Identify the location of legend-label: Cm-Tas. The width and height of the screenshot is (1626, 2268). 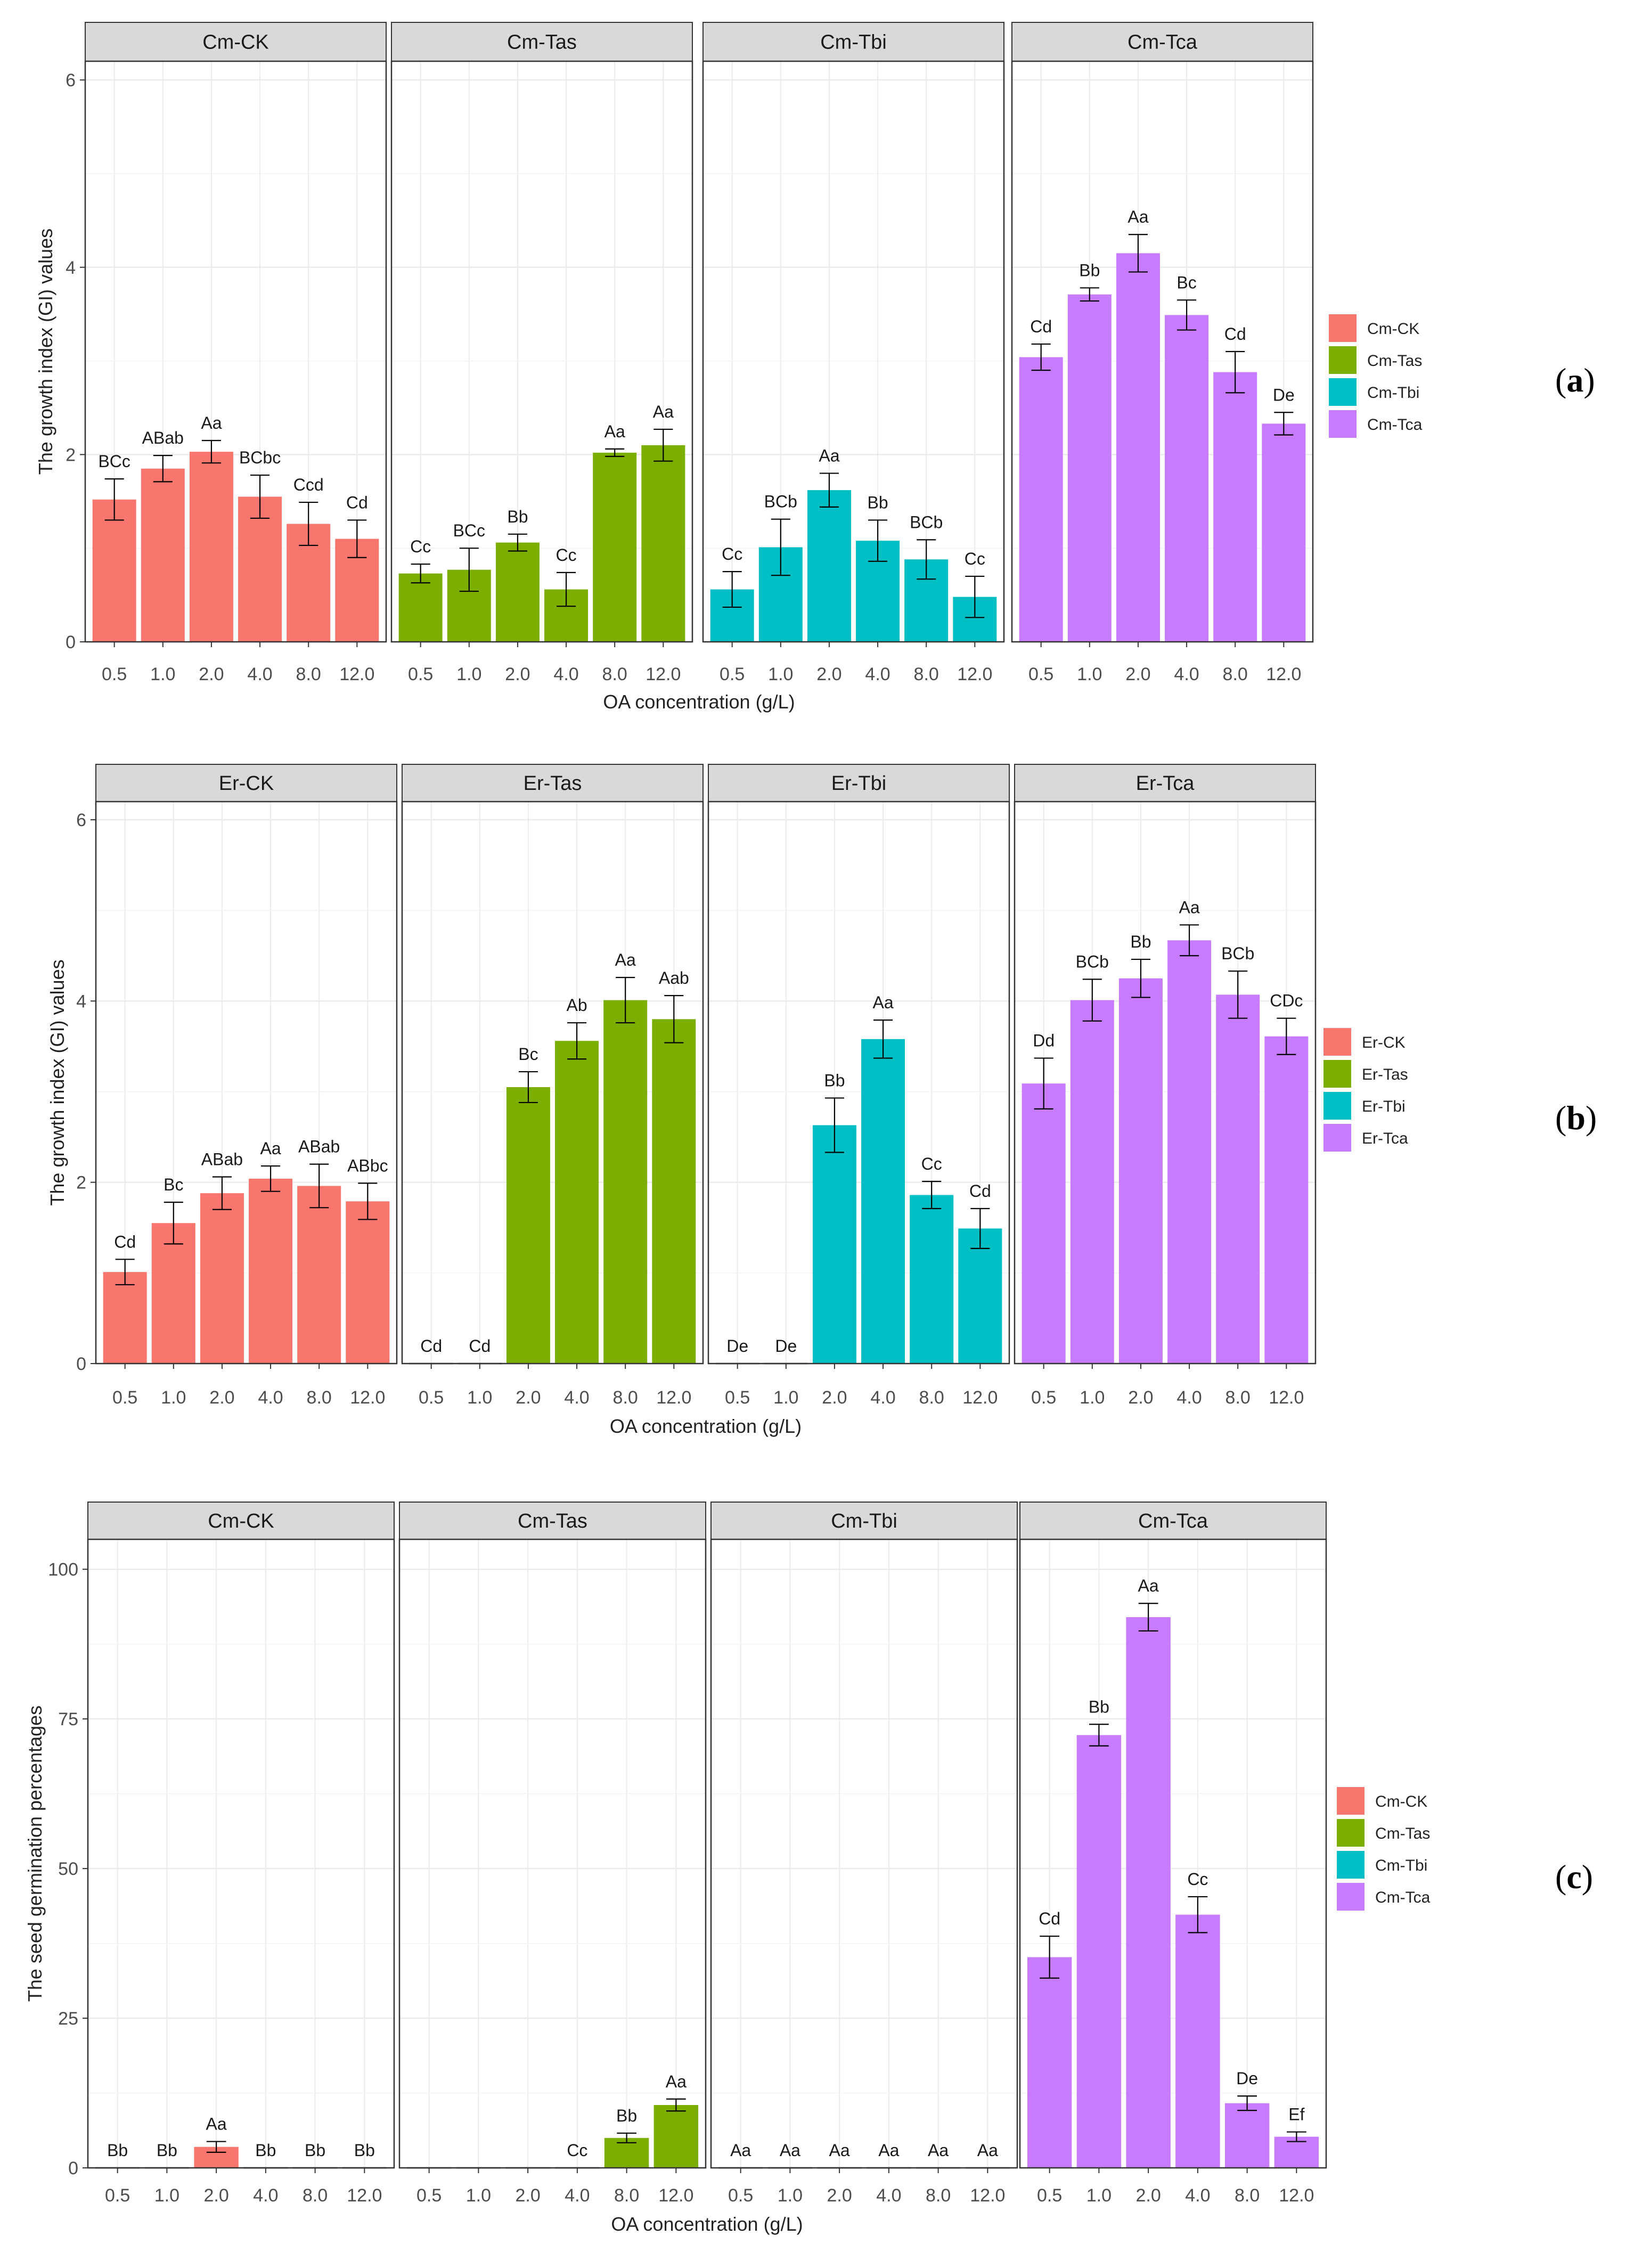
(1402, 1834).